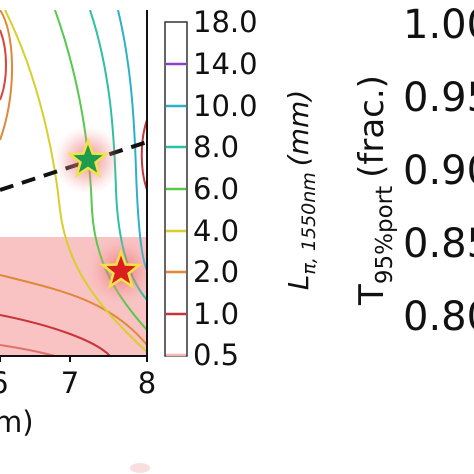 The width and height of the screenshot is (474, 474). Describe the element at coordinates (438, 171) in the screenshot. I see `y-tick-0.90: 0.90` at that location.